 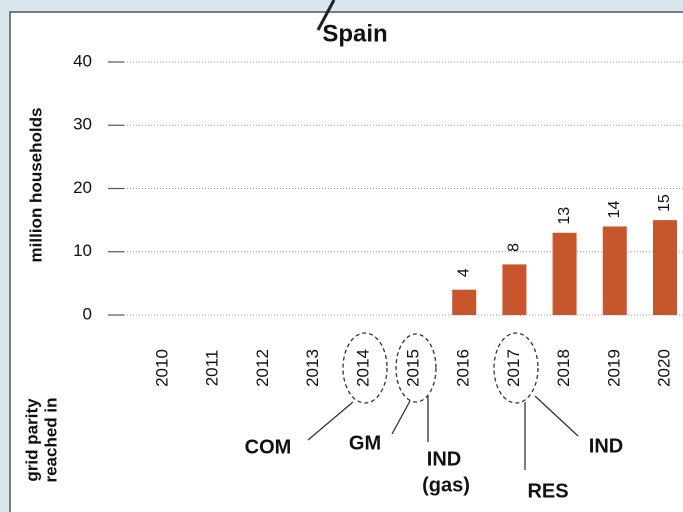 I want to click on side-label: reached in, so click(x=50, y=439).